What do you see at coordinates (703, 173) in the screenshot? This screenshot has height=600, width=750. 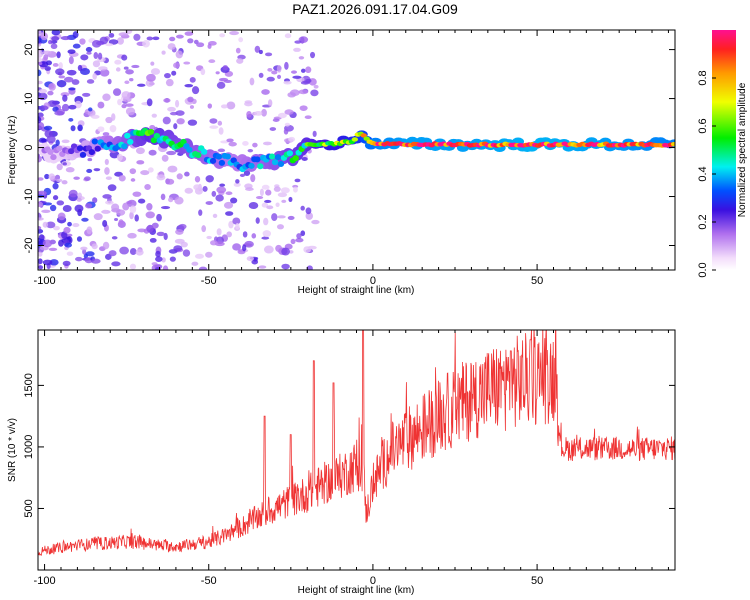 I see `colorbar-tick-label: 0.4` at bounding box center [703, 173].